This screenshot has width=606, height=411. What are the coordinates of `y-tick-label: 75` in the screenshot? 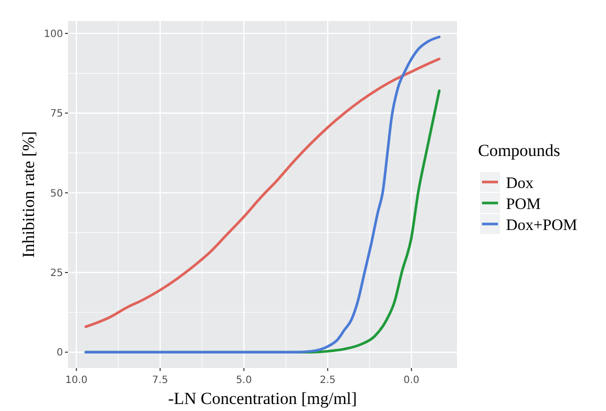 It's located at (56, 114).